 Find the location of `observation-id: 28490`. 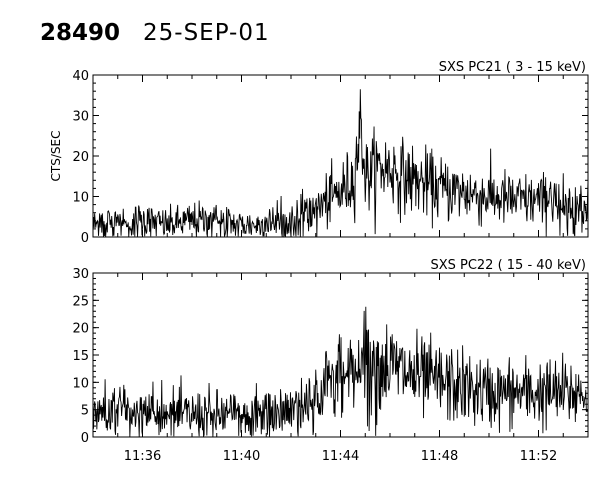

observation-id: 28490 is located at coordinates (80, 33).